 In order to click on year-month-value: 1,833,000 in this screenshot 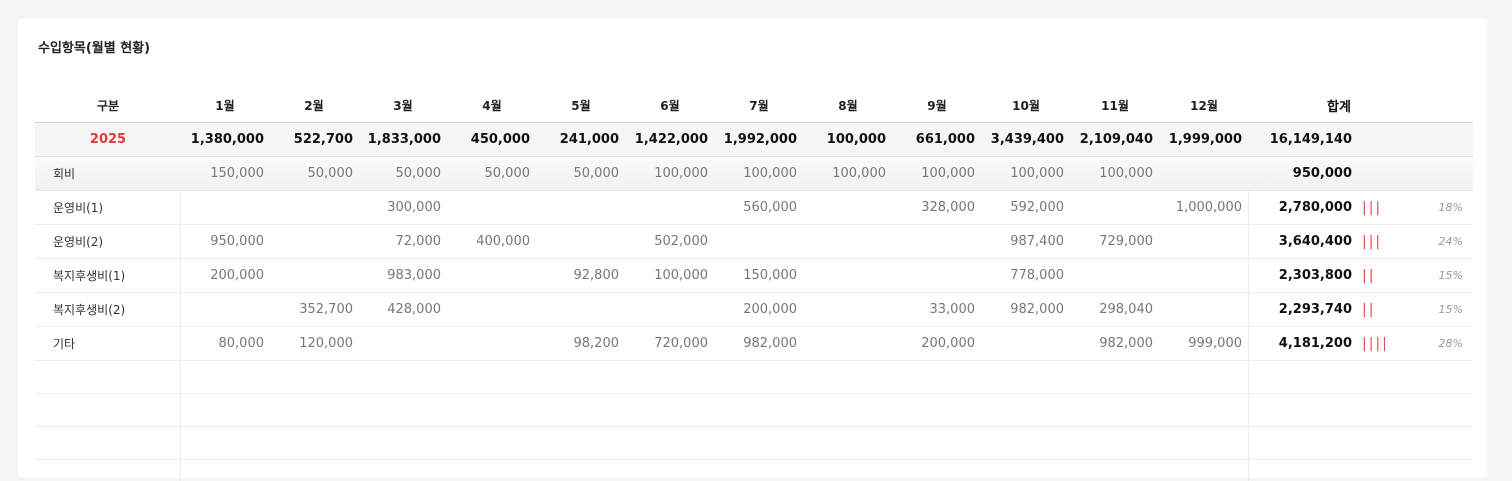, I will do `click(404, 139)`.